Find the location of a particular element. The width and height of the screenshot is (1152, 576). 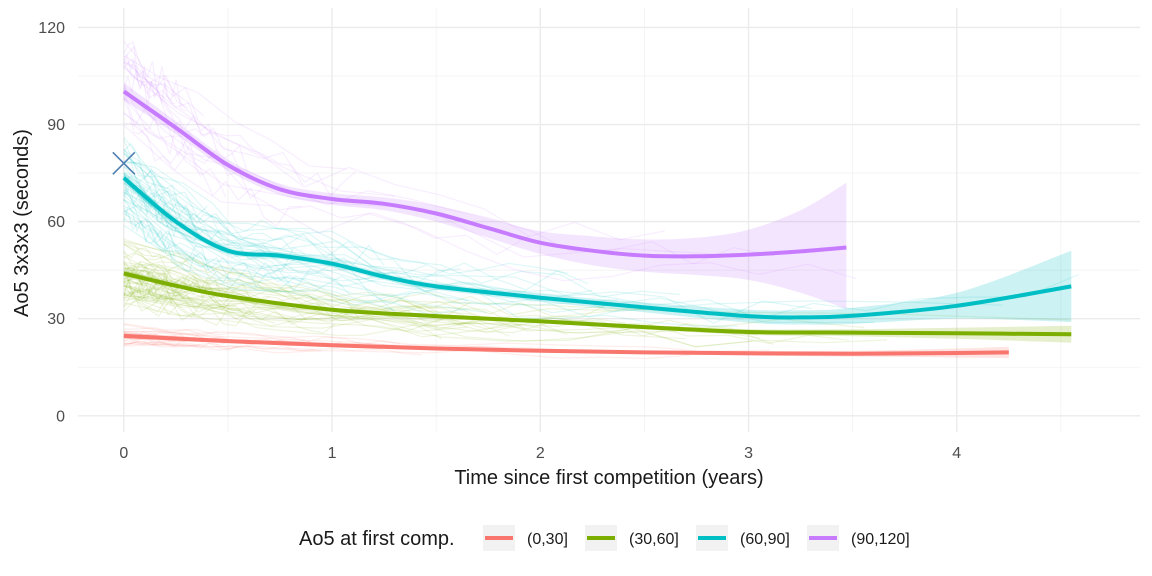

x-tick-label: 4 is located at coordinates (956, 453).